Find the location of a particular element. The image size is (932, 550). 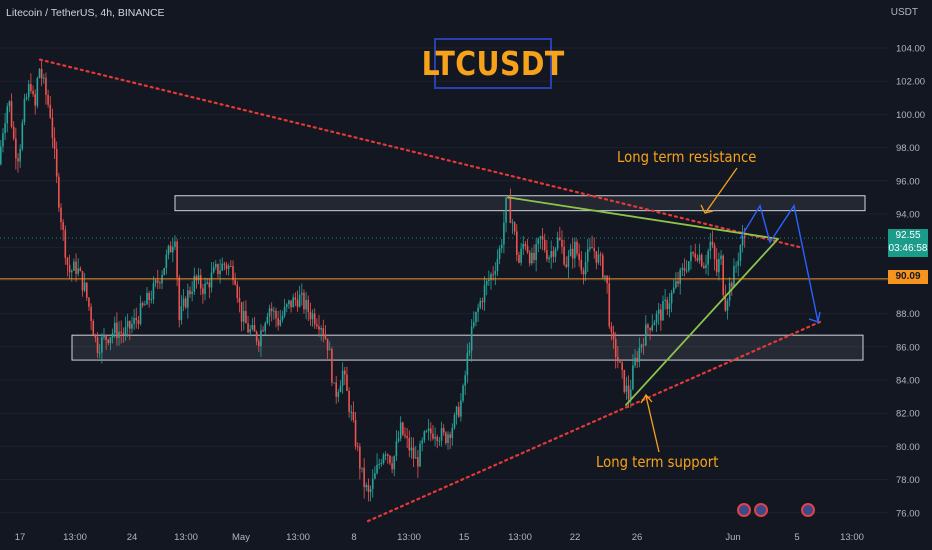

projection-path is located at coordinates (779, 263).